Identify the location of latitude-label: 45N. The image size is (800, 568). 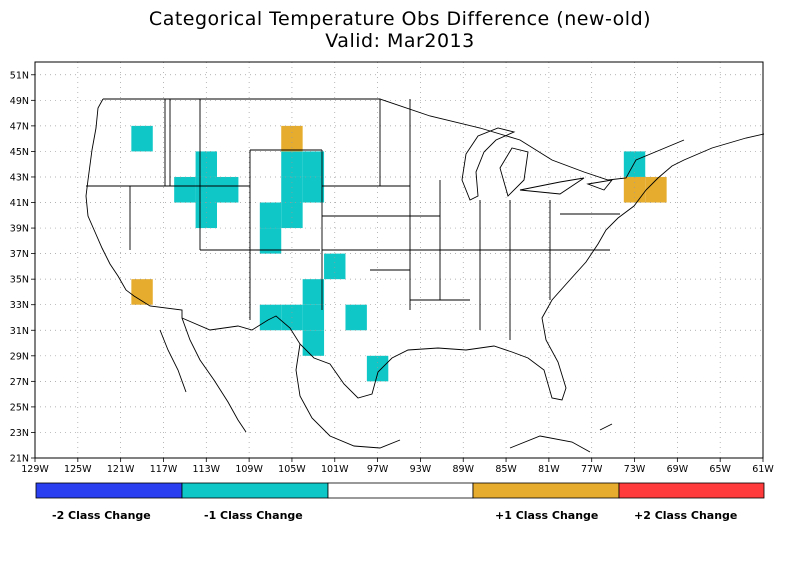
(19, 152).